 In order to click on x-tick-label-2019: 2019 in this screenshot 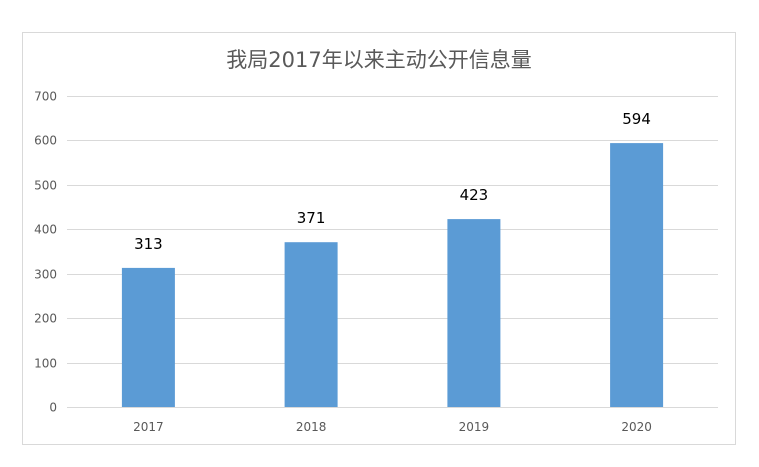, I will do `click(474, 427)`.